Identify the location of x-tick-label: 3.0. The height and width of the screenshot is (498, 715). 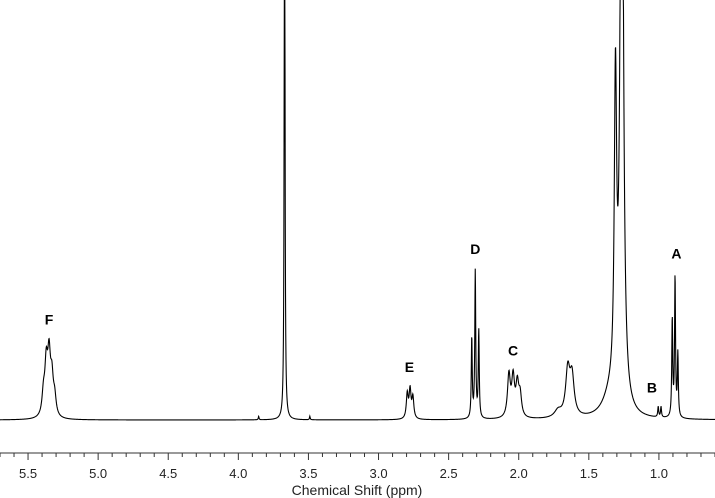
(378, 473).